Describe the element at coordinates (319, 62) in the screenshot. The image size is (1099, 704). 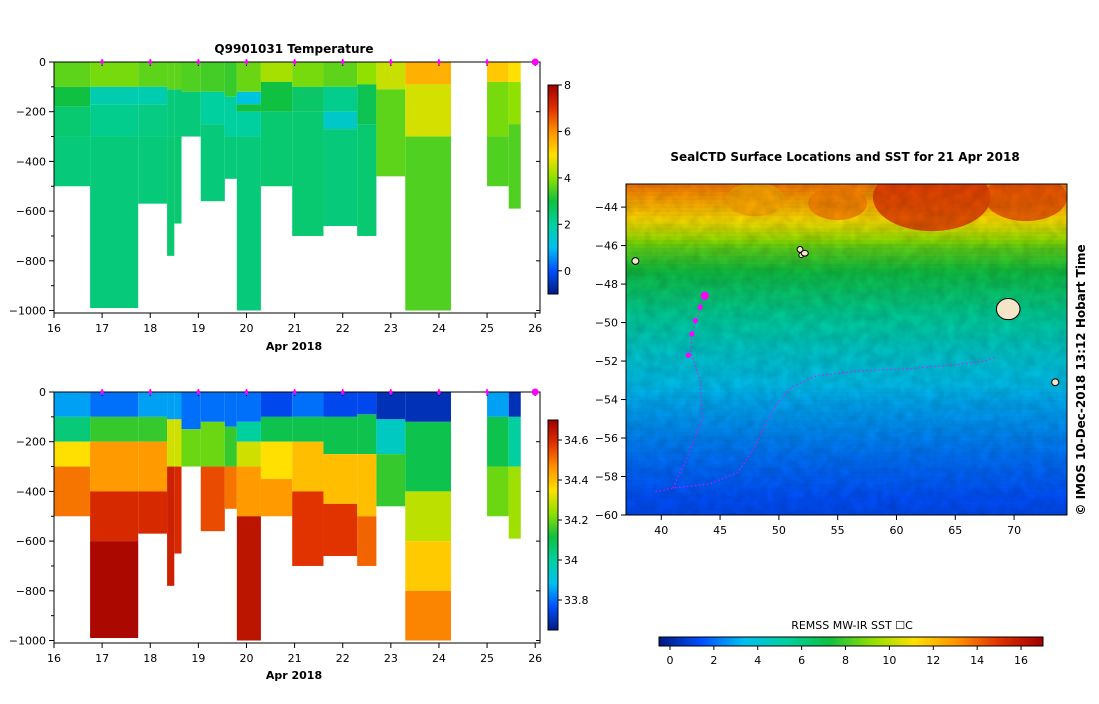
I see `temperature-profile-markers` at that location.